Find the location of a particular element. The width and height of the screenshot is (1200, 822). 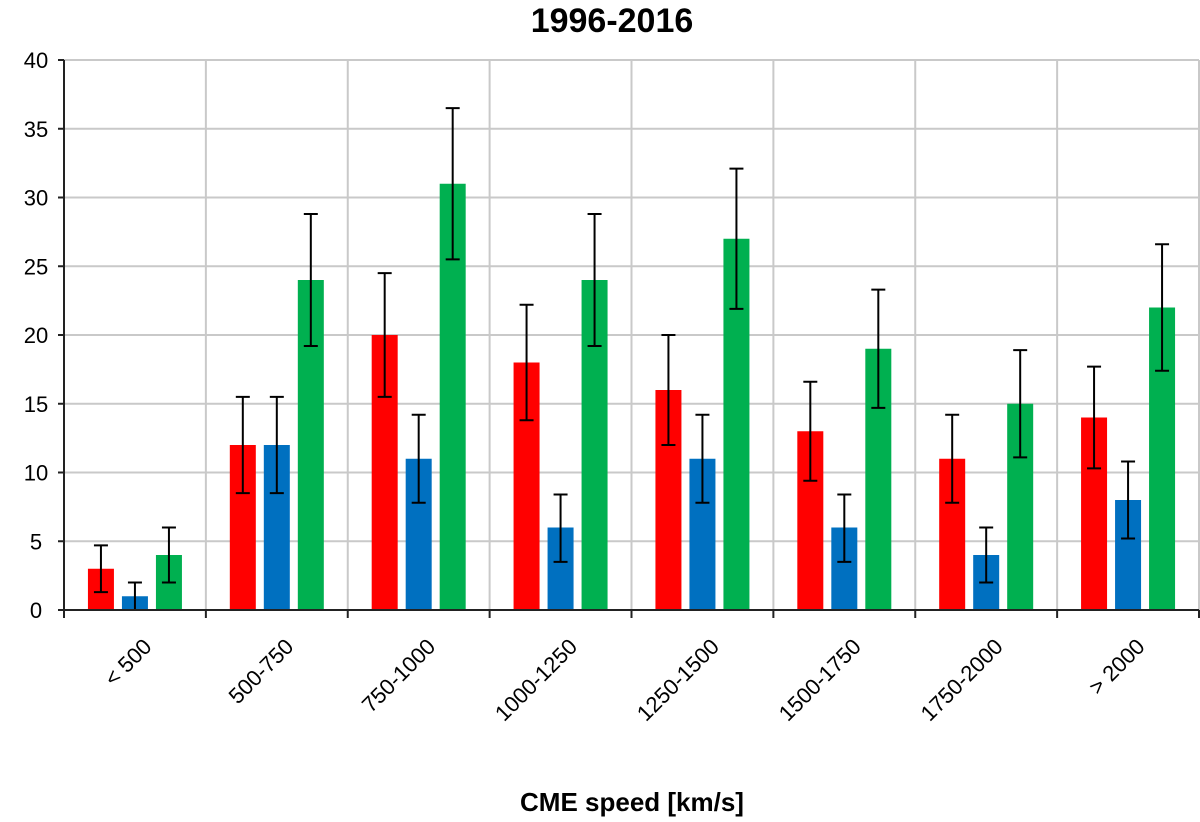

y-tick-label: 0 is located at coordinates (36, 610).